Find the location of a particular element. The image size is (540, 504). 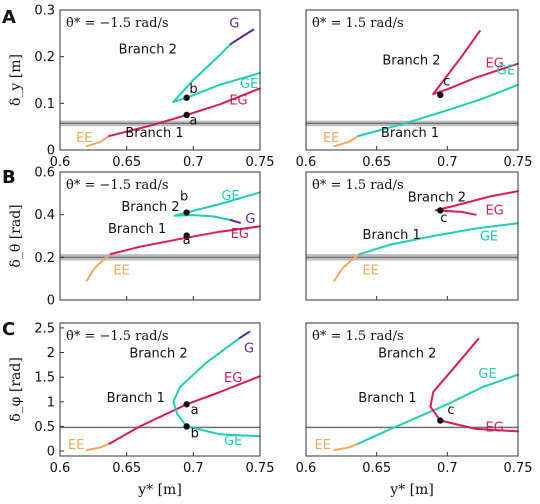

y-tick-label: 2.5 is located at coordinates (44, 328).